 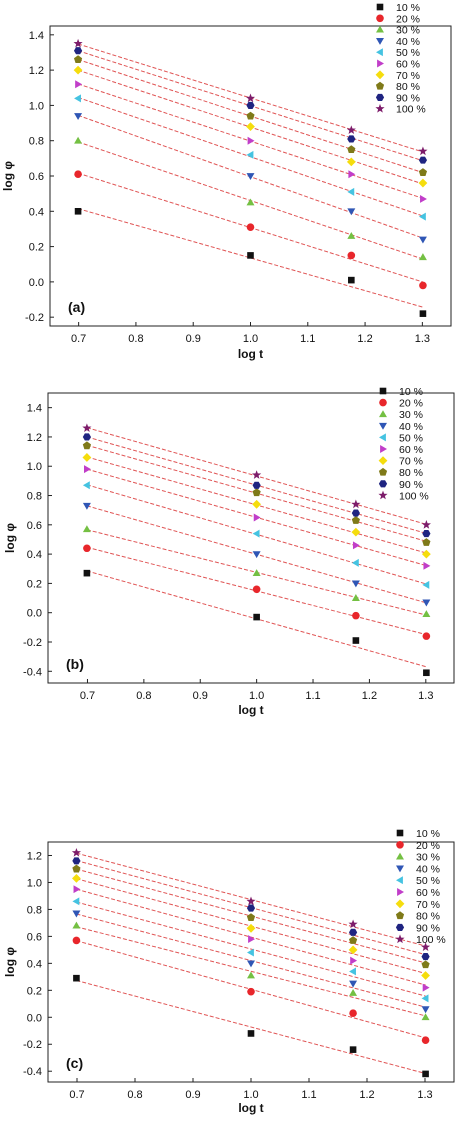 I want to click on legend-label: 90 %, so click(x=428, y=928).